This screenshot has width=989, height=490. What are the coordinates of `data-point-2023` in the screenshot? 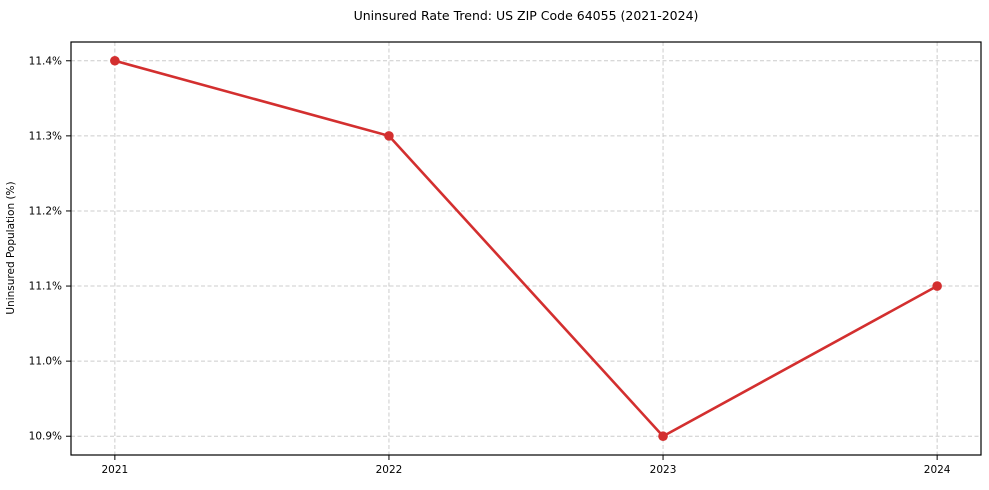 It's located at (663, 436).